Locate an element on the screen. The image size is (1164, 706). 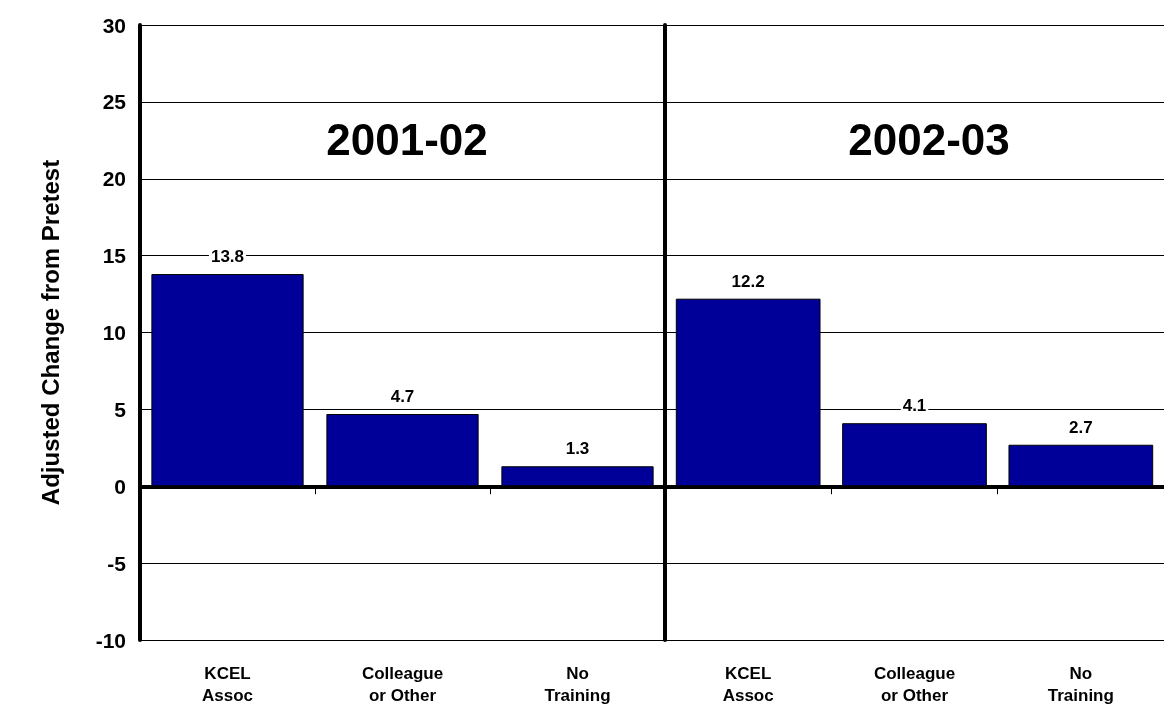
y-tick-label: 15 is located at coordinates (114, 256).